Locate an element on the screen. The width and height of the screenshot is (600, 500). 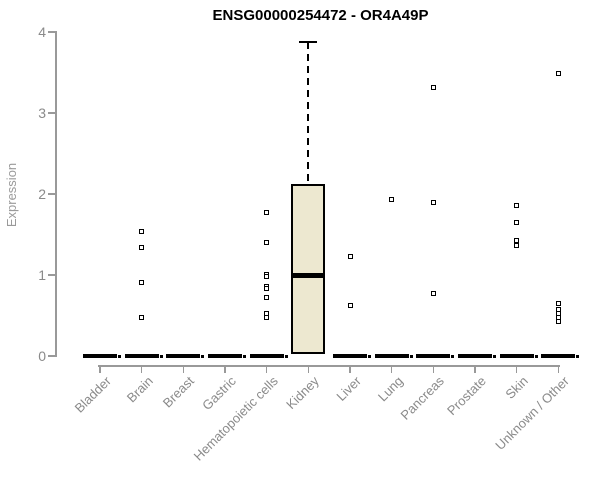
boxplot-median-line is located at coordinates (308, 276).